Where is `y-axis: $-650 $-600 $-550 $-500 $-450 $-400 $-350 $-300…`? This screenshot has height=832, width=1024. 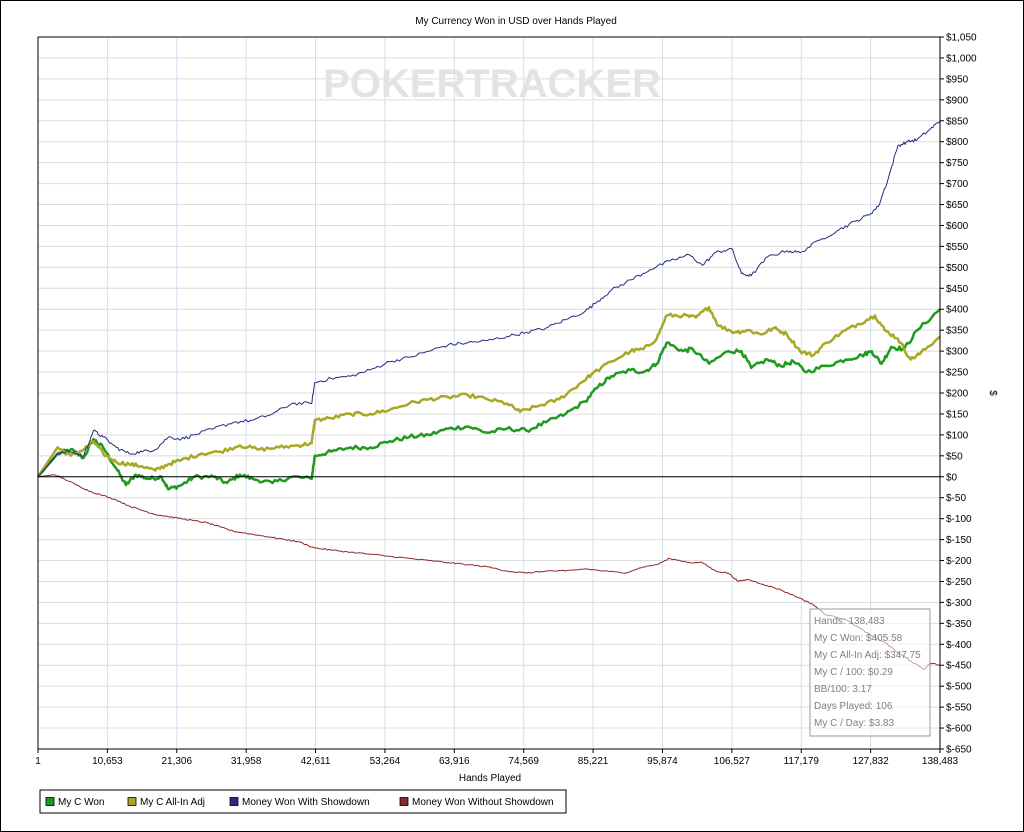
y-axis: $-650 $-600 $-550 $-500 $-450 $-400 $-350 $-300… is located at coordinates (958, 394).